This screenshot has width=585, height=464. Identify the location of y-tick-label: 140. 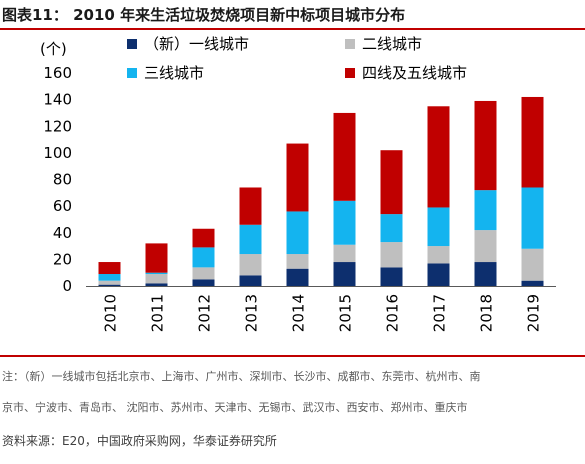
(57, 100).